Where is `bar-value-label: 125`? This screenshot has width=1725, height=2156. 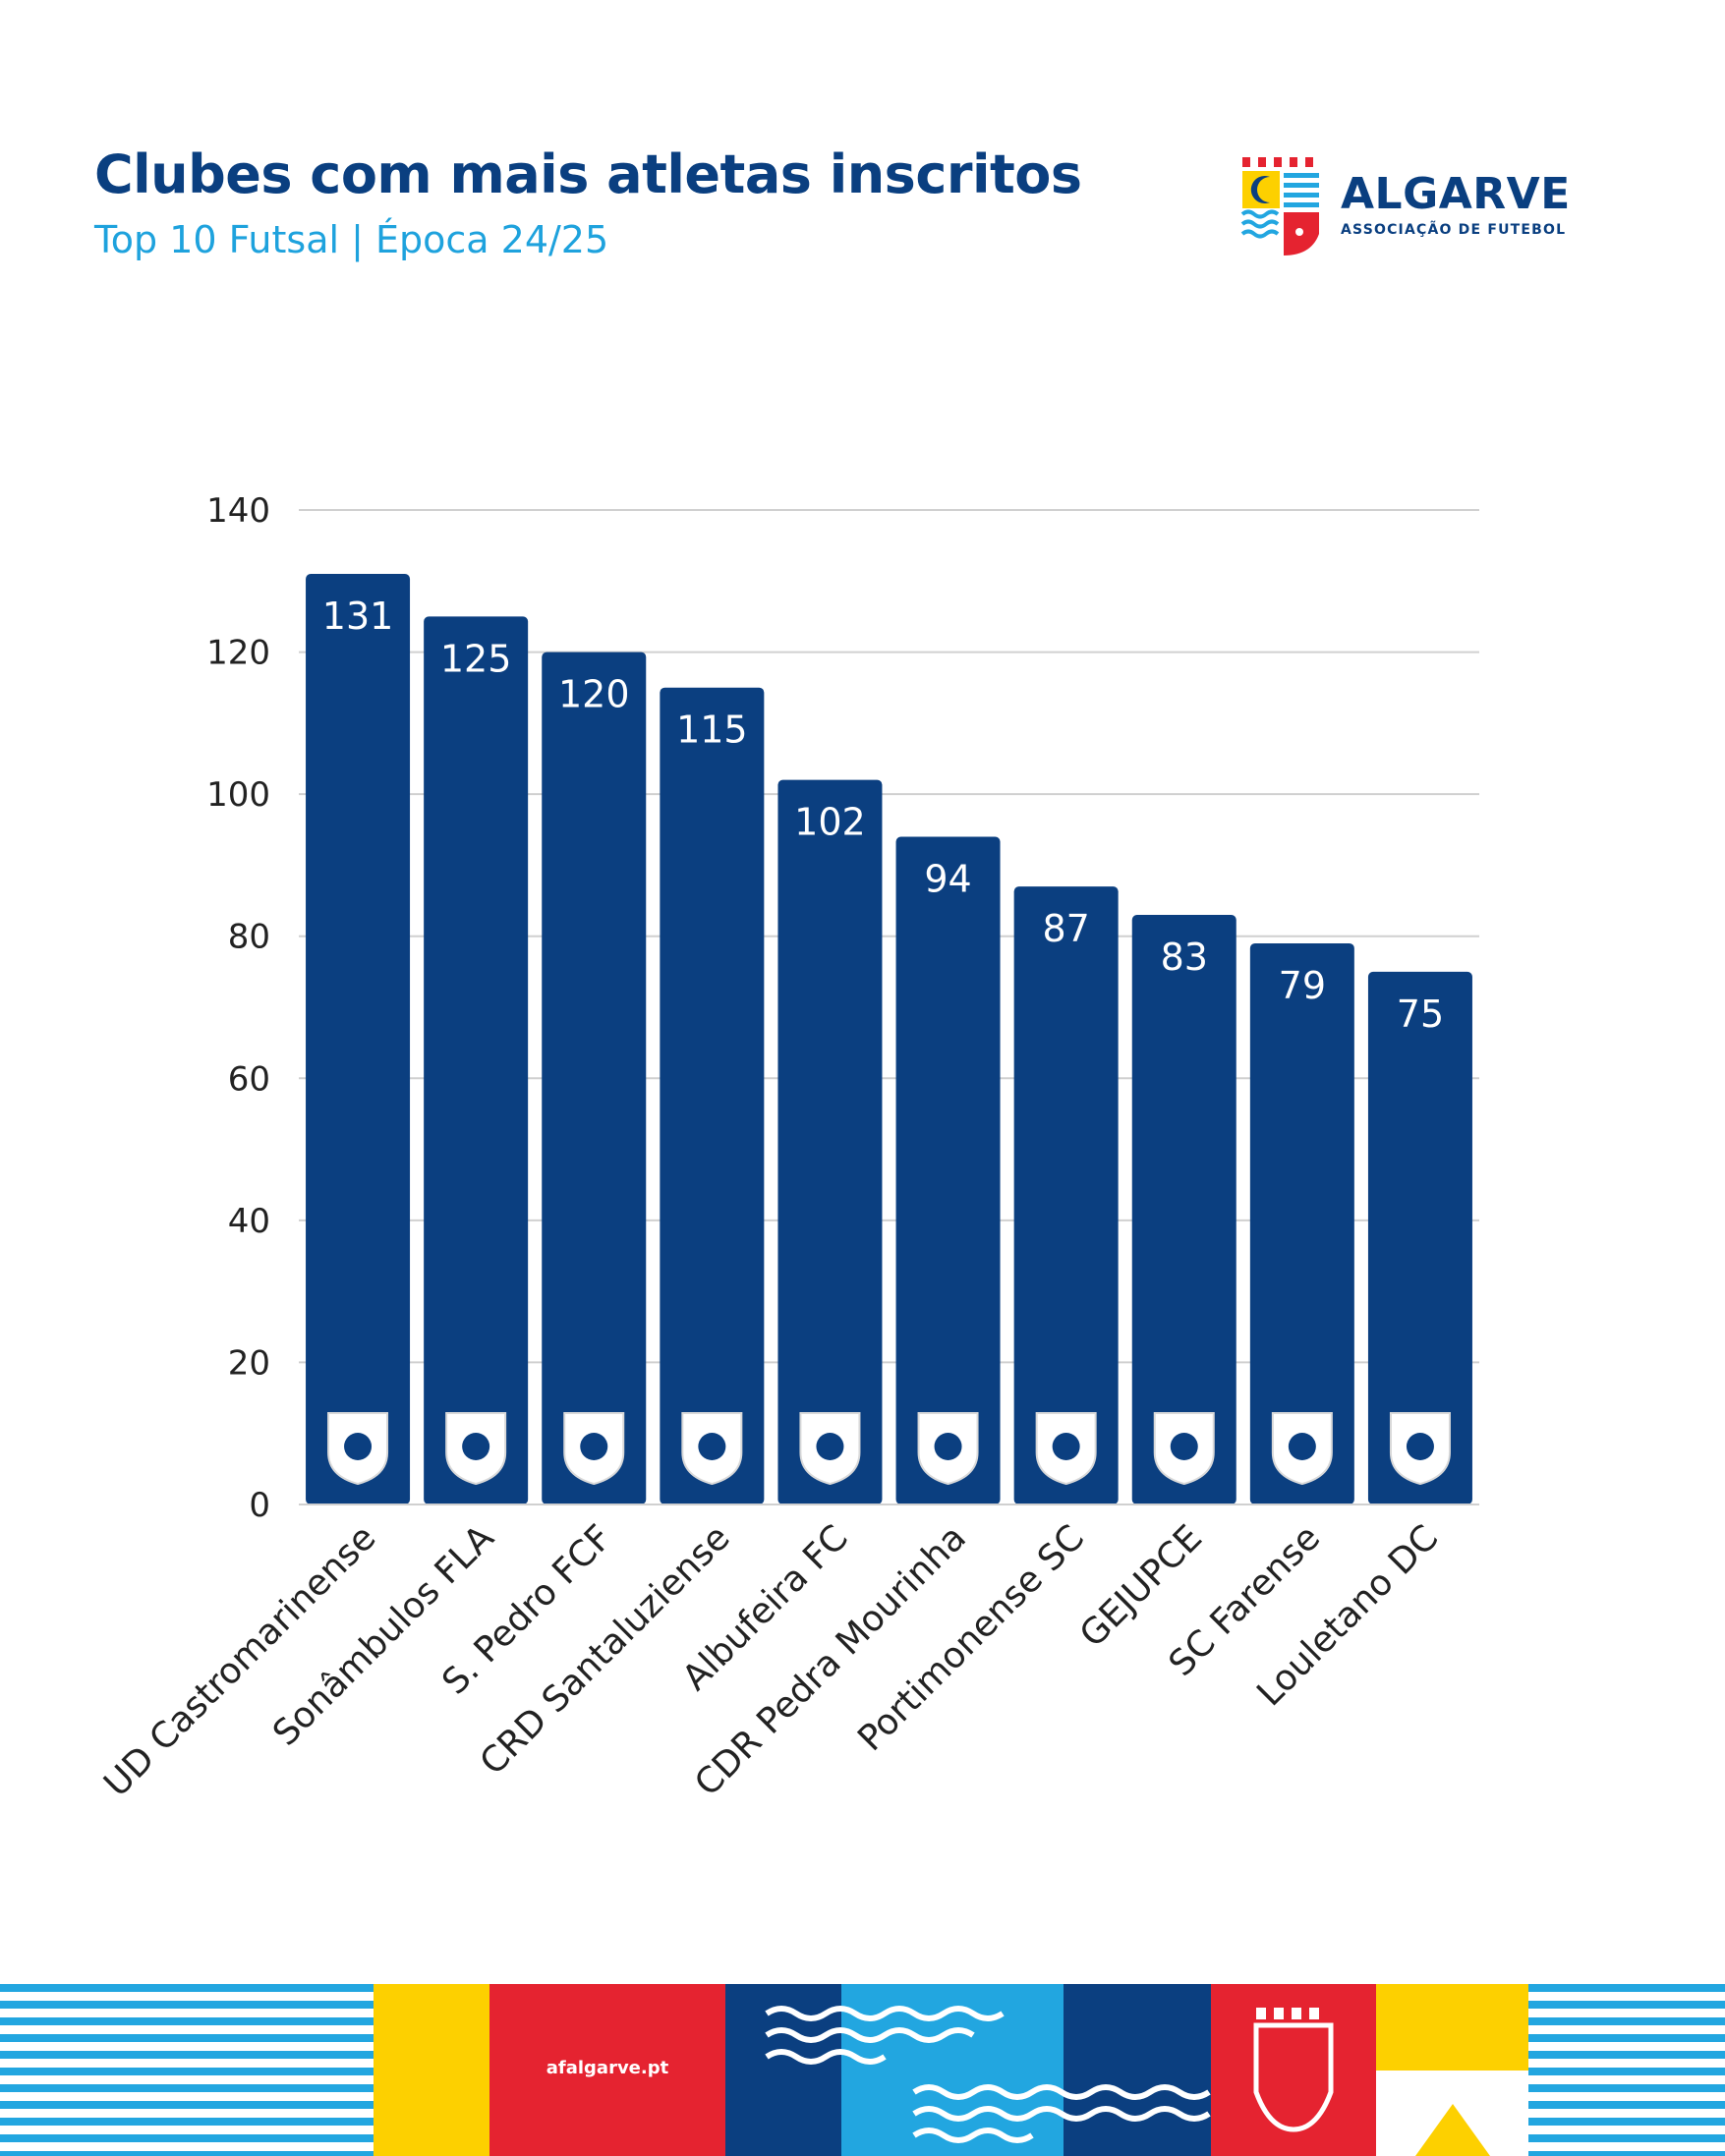 bar-value-label: 125 is located at coordinates (476, 658).